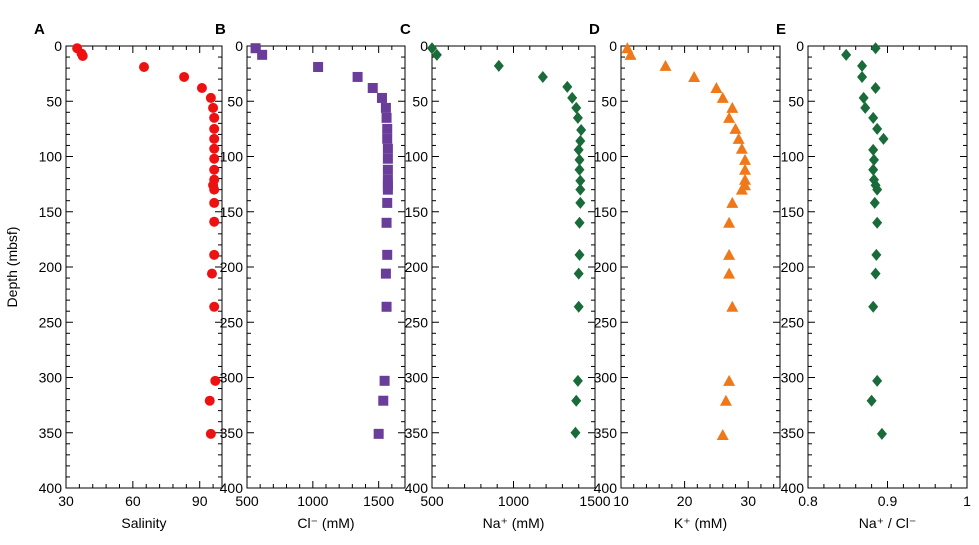 The image size is (979, 545). I want to click on y-tick-label: 150, so click(793, 212).